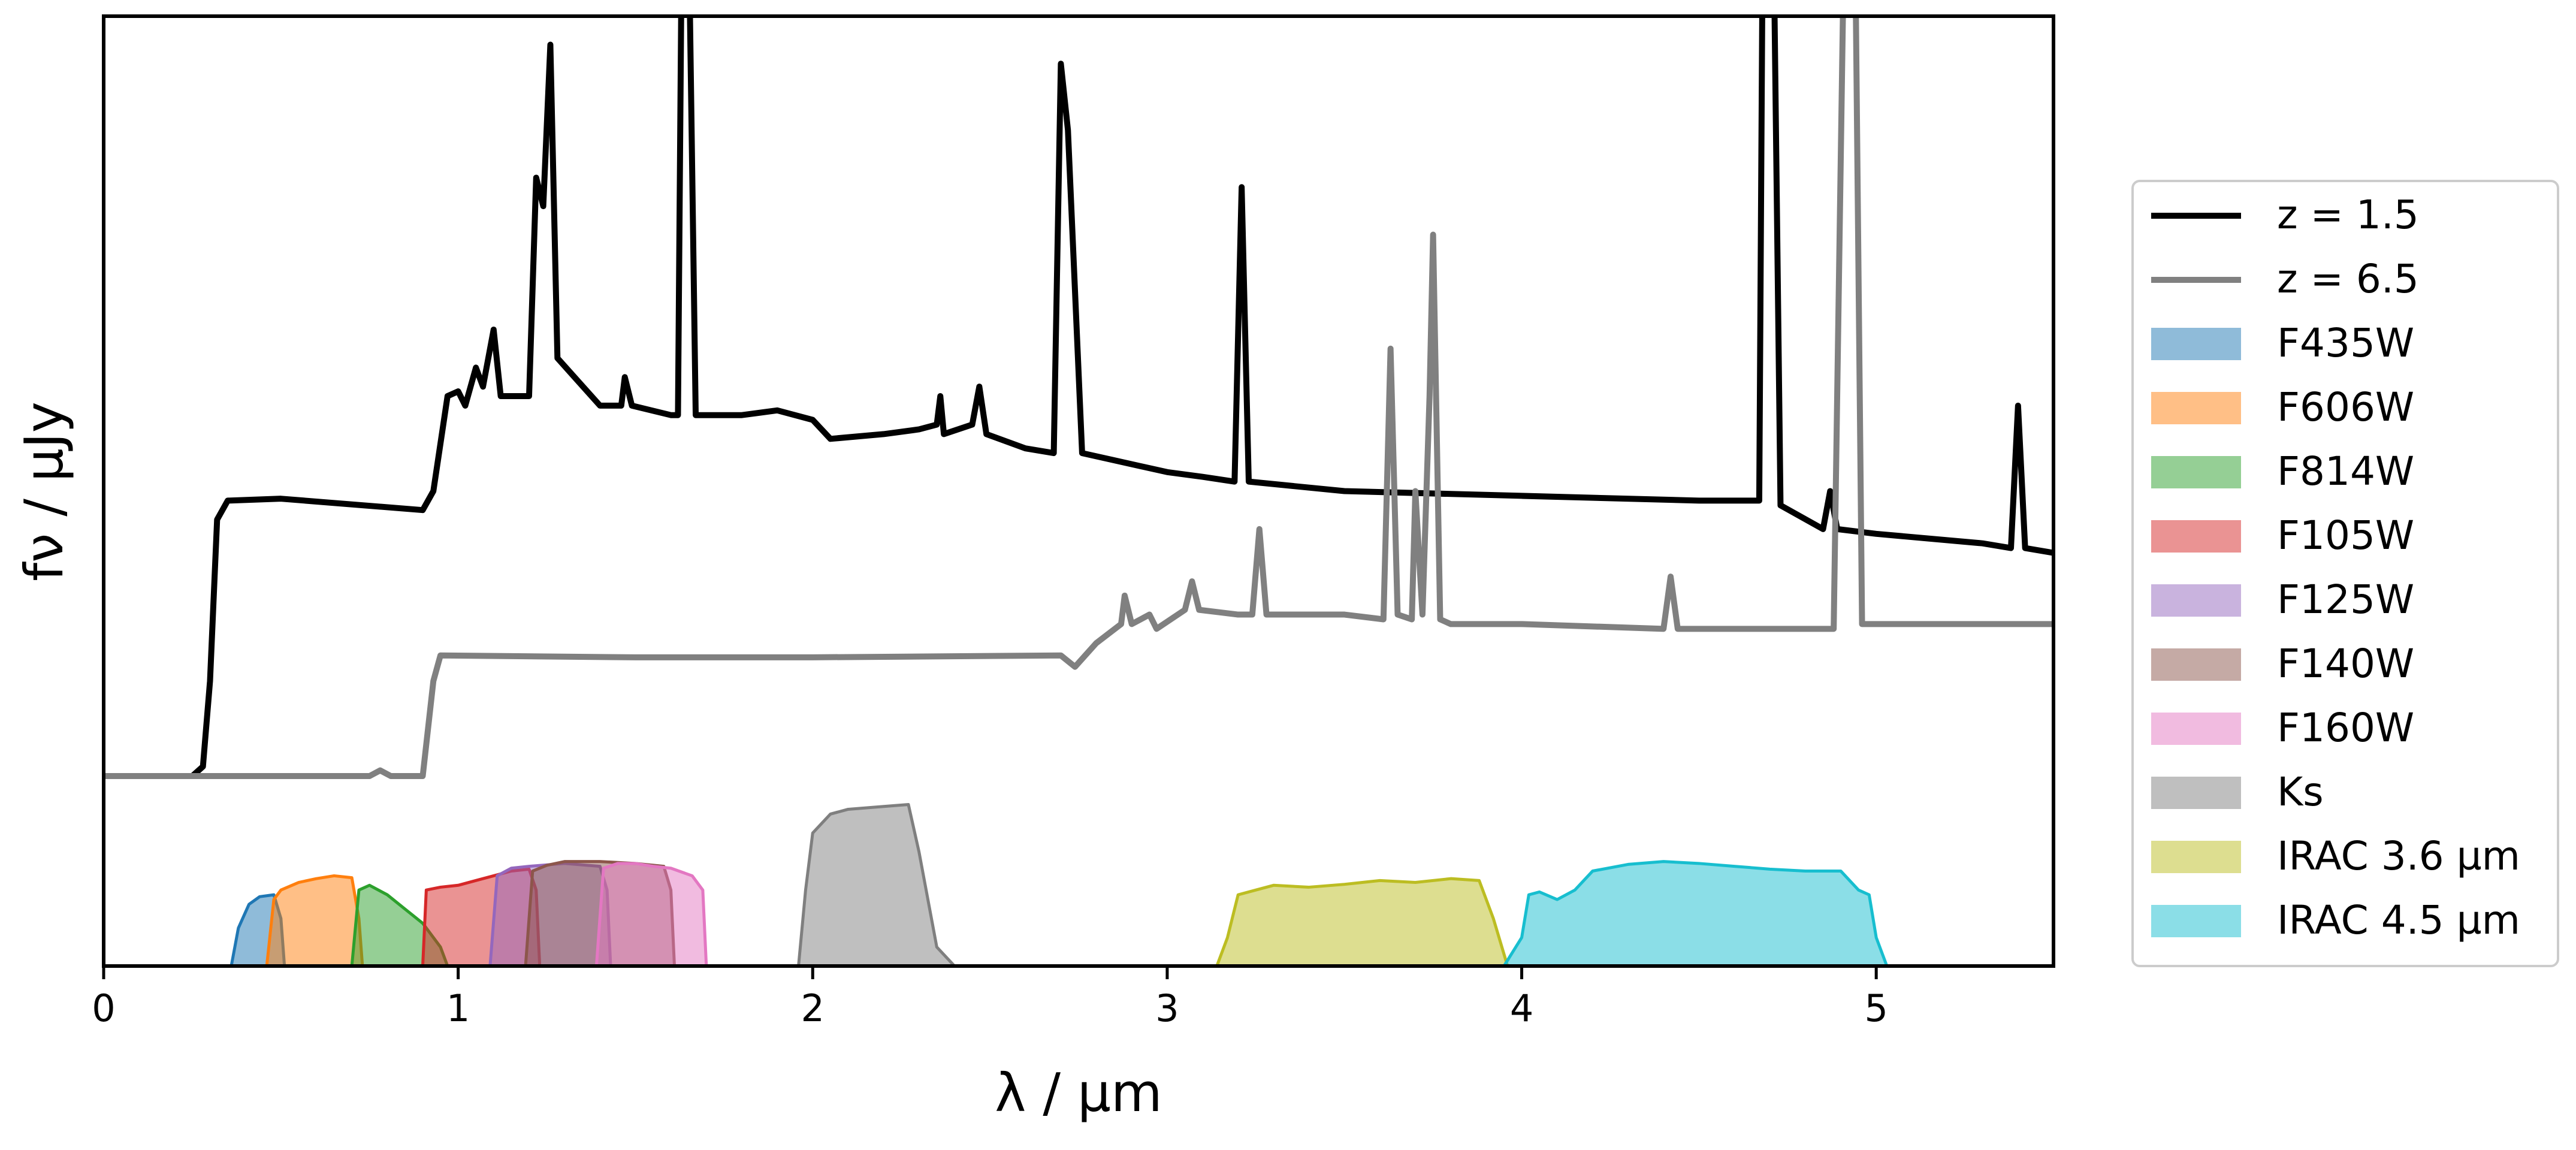  Describe the element at coordinates (1521, 1008) in the screenshot. I see `x-tick-label: 4` at that location.